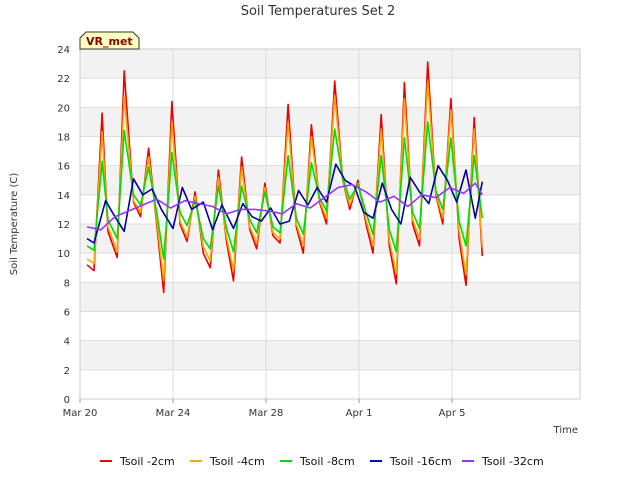 This screenshot has height=480, width=640. I want to click on series-line-tsoil-32cm, so click(284, 206).